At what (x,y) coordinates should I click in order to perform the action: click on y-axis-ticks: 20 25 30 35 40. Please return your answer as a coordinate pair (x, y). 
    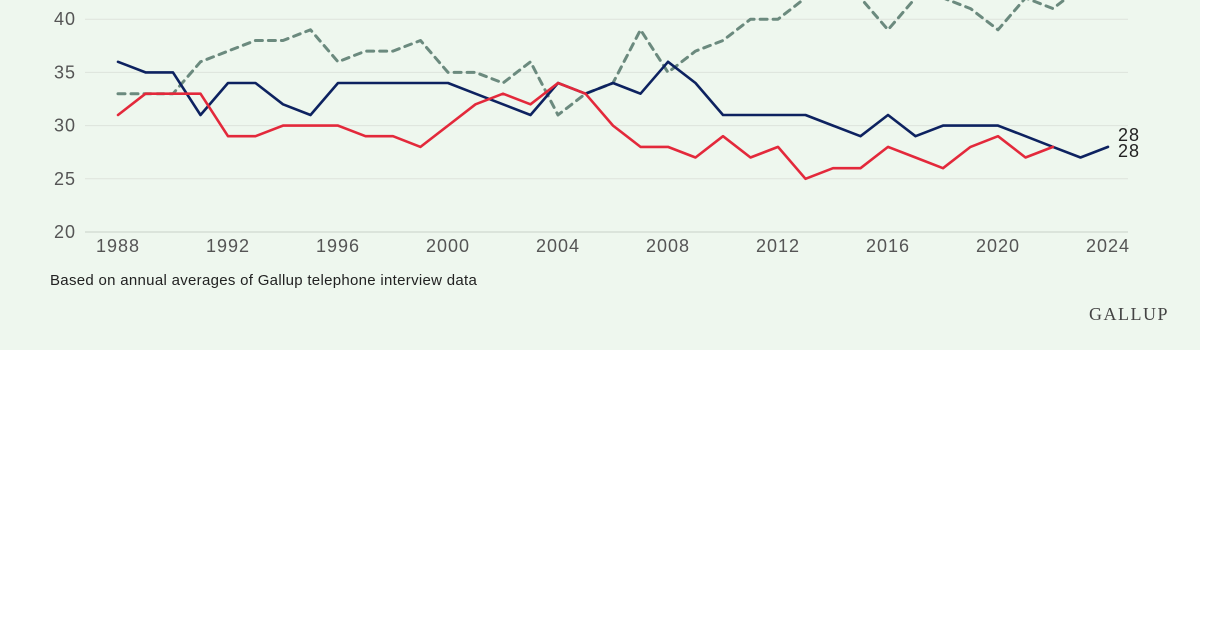
    Looking at the image, I should click on (65, 125).